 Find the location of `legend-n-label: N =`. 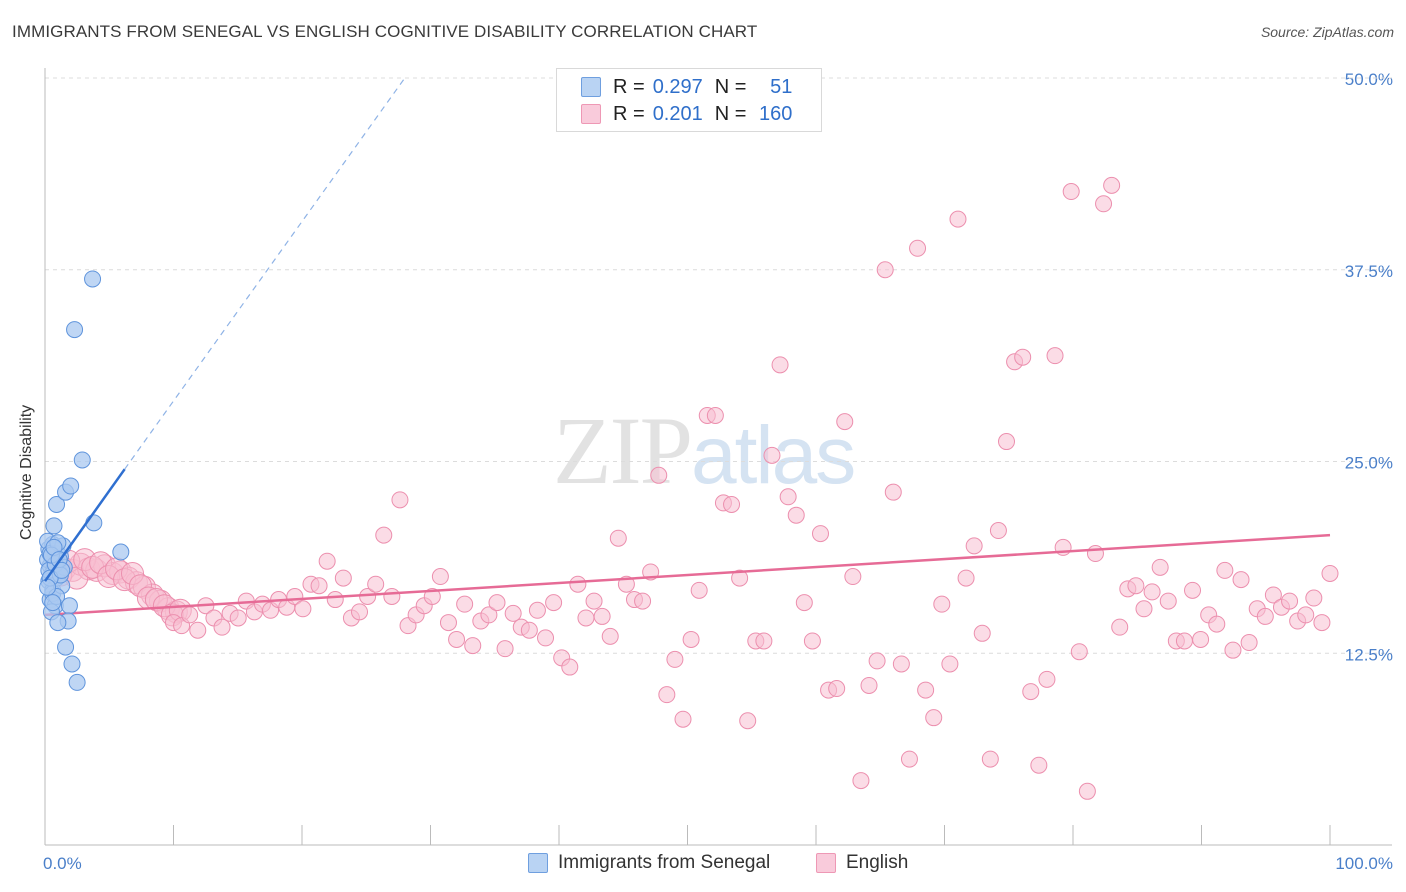

legend-n-label: N = is located at coordinates (730, 113).